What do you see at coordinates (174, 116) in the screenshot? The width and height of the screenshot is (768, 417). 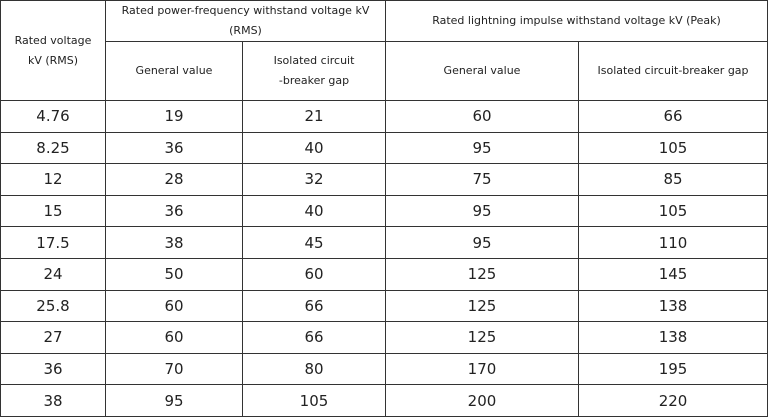 I see `table-cell: 19` at bounding box center [174, 116].